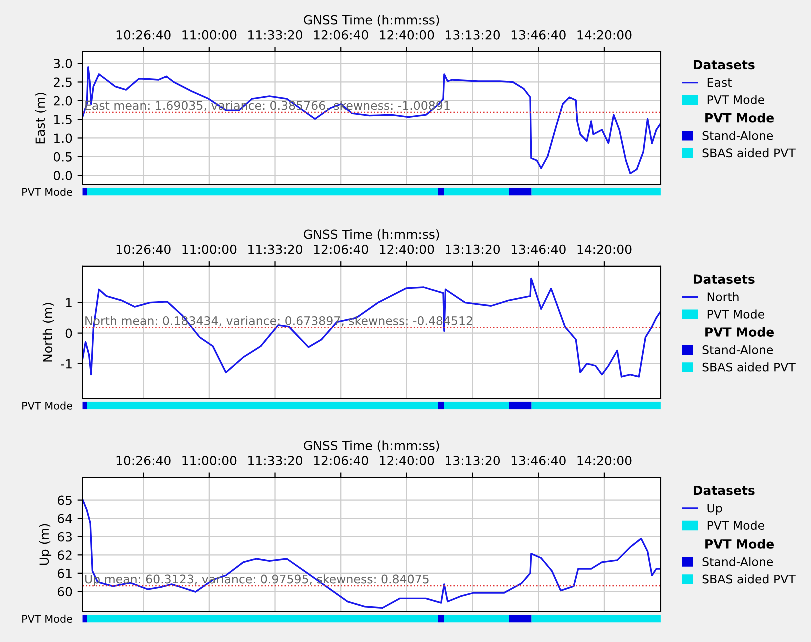  What do you see at coordinates (720, 83) in the screenshot?
I see `legend-label: East` at bounding box center [720, 83].